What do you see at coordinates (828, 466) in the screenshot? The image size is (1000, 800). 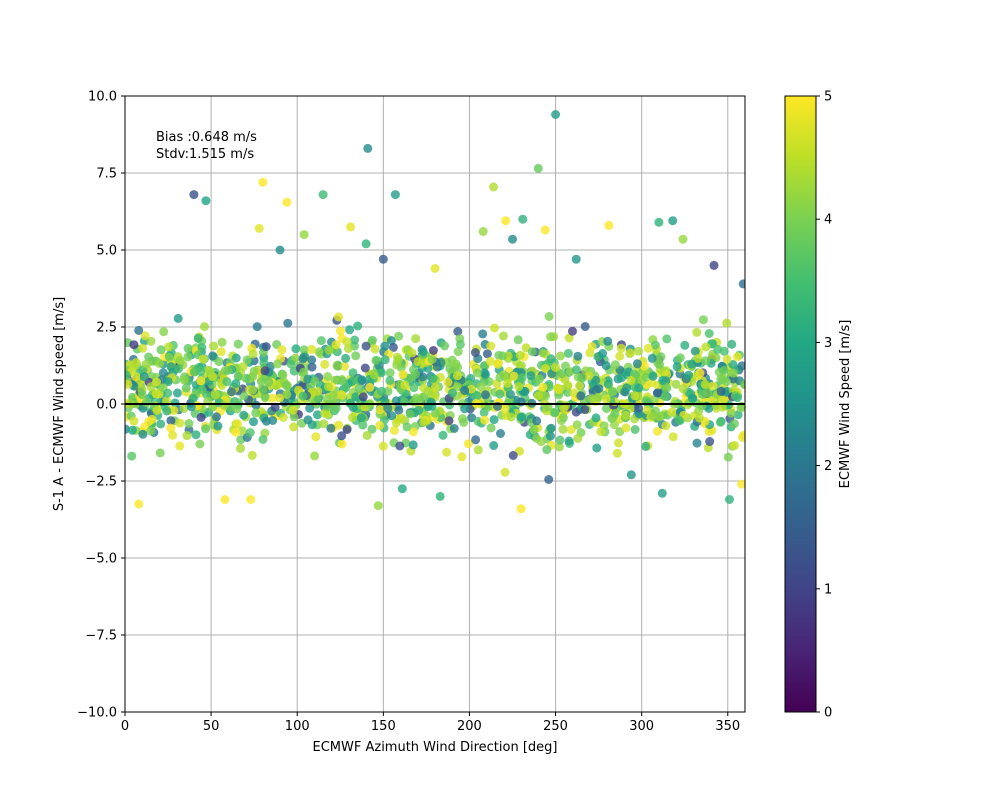 I see `colorbar-tick-label: 2` at bounding box center [828, 466].